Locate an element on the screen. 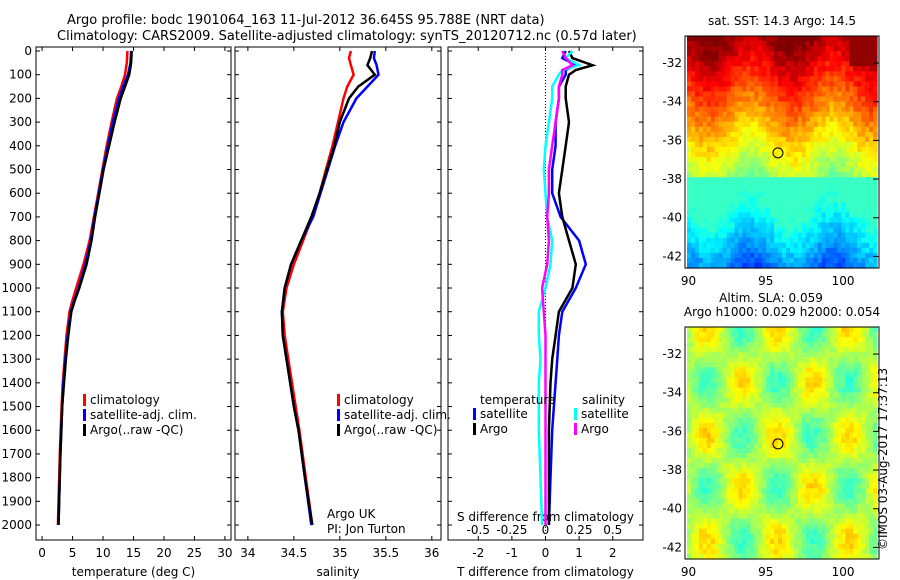  s-diff-tick-label: -0.25 is located at coordinates (511, 530).